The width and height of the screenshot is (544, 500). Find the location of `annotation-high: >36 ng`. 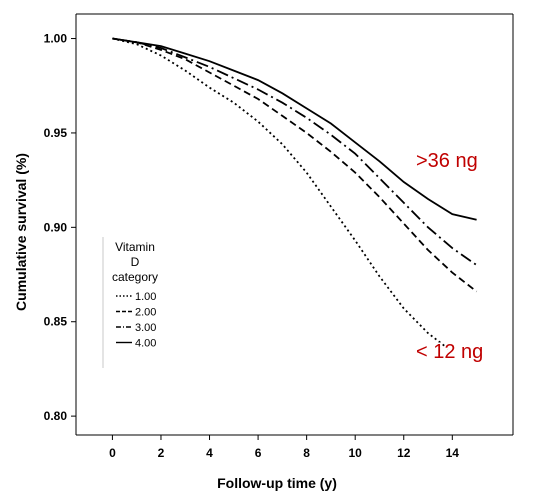

annotation-high: >36 ng is located at coordinates (447, 161).